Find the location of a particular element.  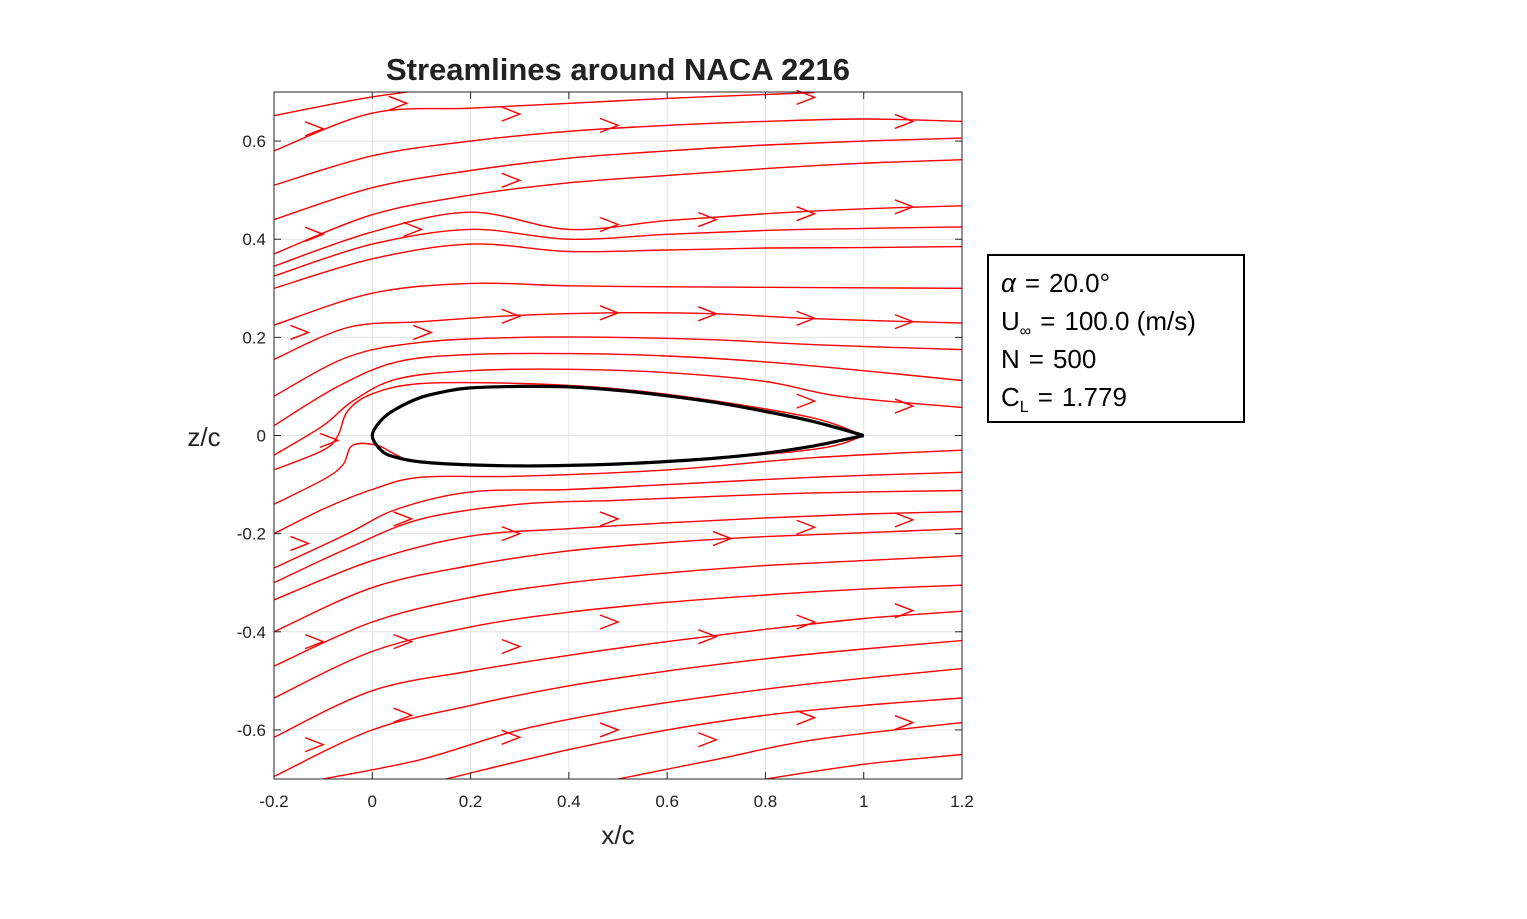

n-row: N = 500 is located at coordinates (1122, 363).